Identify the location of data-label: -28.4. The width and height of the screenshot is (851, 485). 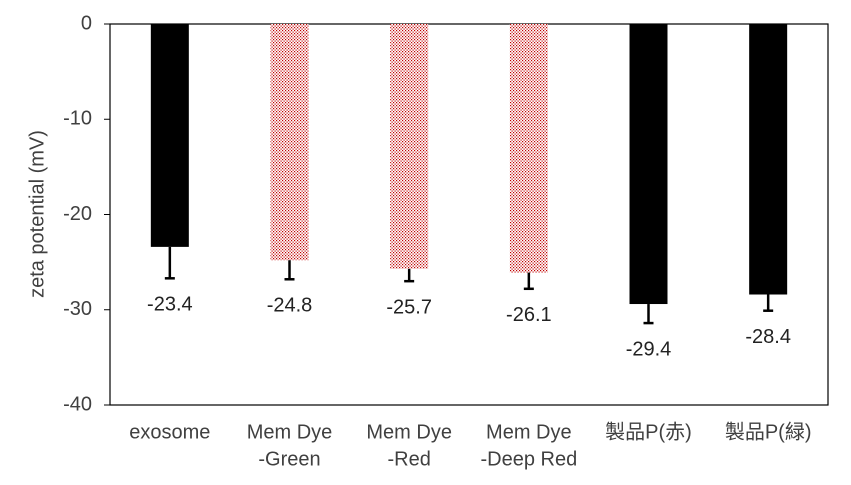
(768, 337).